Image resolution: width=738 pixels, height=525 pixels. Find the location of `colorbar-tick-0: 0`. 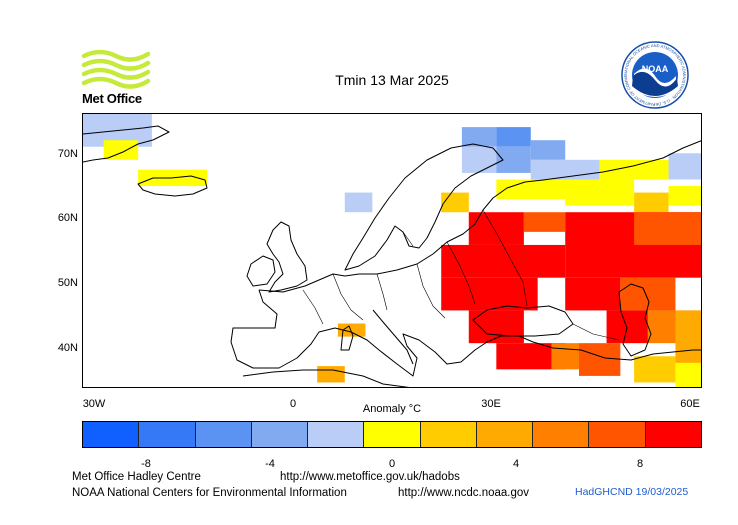

colorbar-tick-0: 0 is located at coordinates (392, 464).